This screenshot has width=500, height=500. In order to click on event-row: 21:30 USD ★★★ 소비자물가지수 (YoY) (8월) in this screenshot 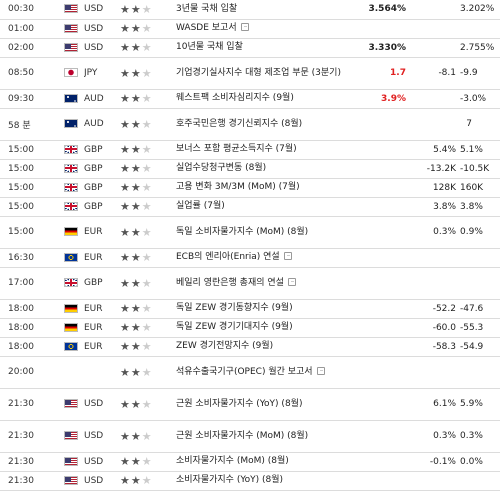, I will do `click(250, 480)`.